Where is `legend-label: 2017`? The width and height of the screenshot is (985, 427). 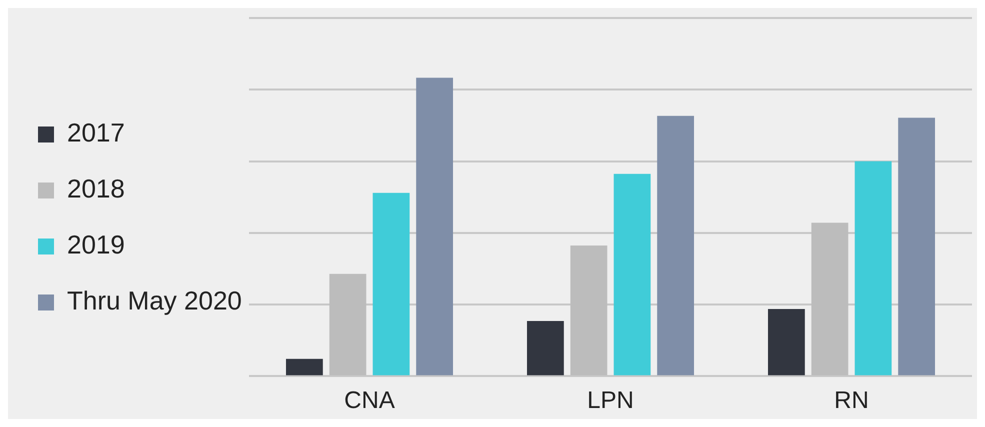 legend-label: 2017 is located at coordinates (96, 133).